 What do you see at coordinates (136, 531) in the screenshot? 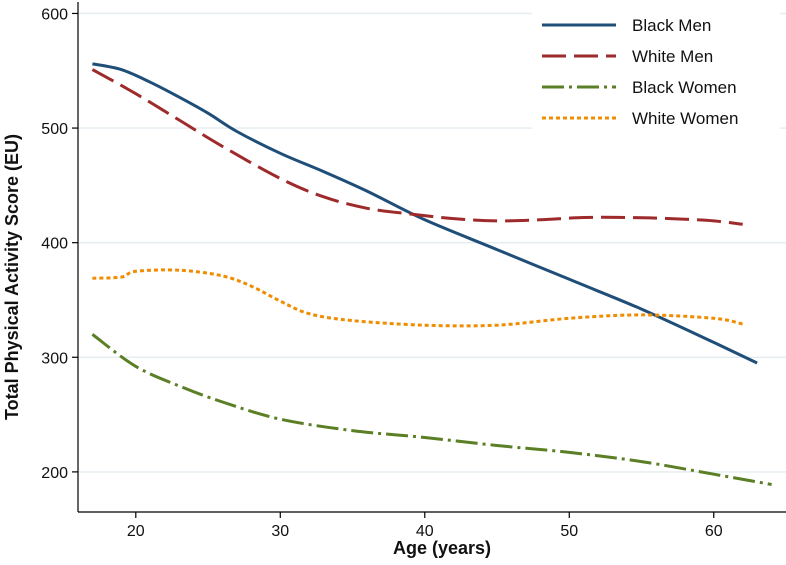
I see `x-tick-label-20: 20` at bounding box center [136, 531].